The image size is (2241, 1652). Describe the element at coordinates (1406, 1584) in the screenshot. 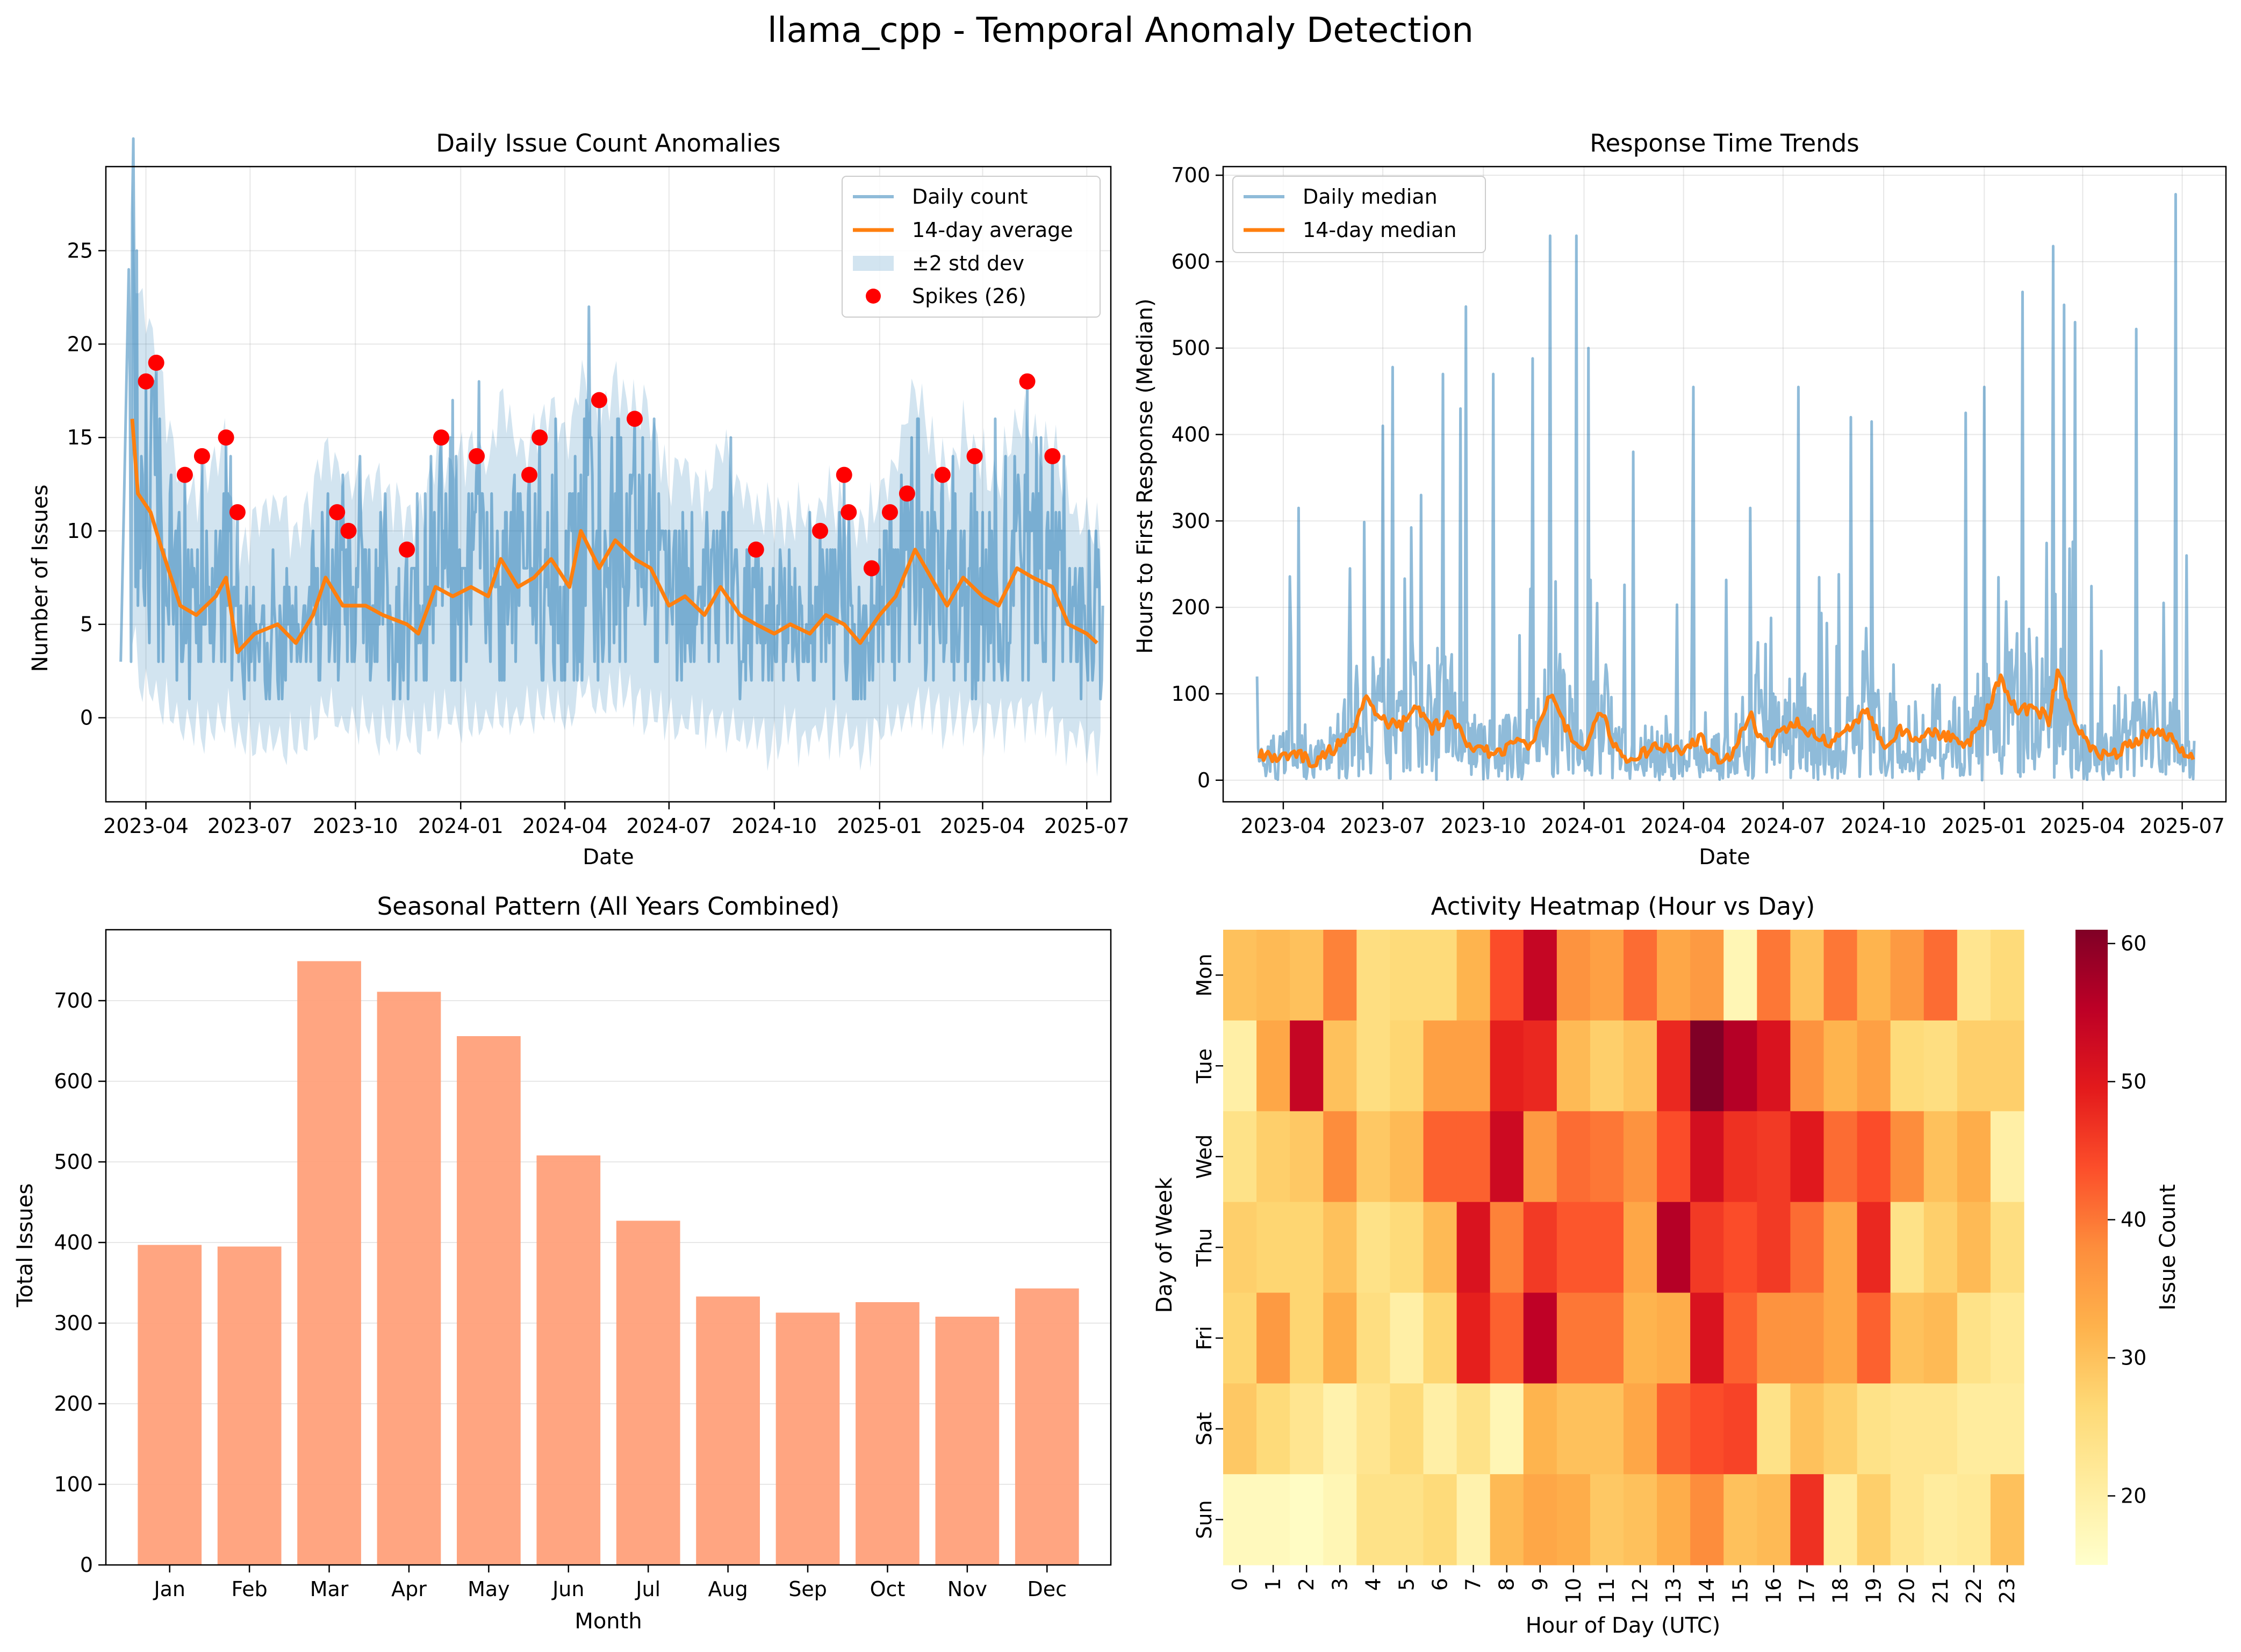

I see `x-tick-label: 5` at that location.